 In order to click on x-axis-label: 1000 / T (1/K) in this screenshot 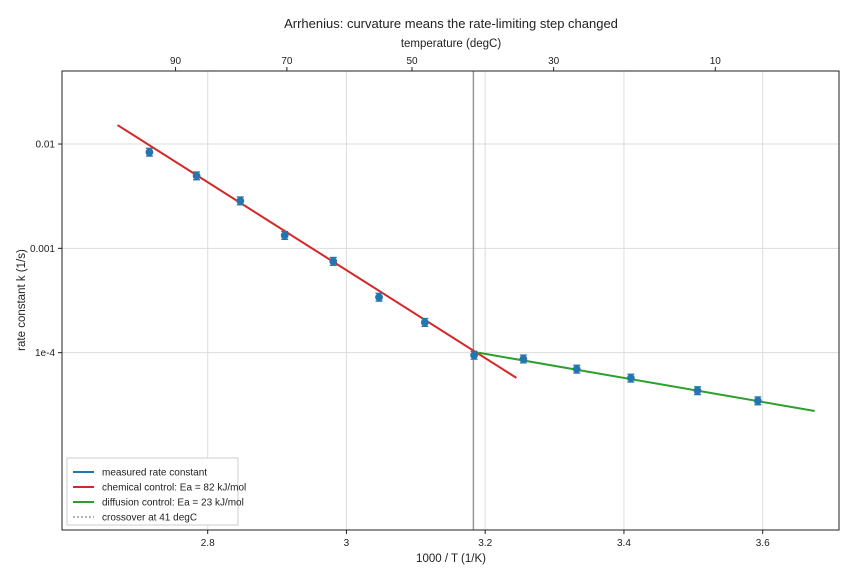, I will do `click(451, 559)`.